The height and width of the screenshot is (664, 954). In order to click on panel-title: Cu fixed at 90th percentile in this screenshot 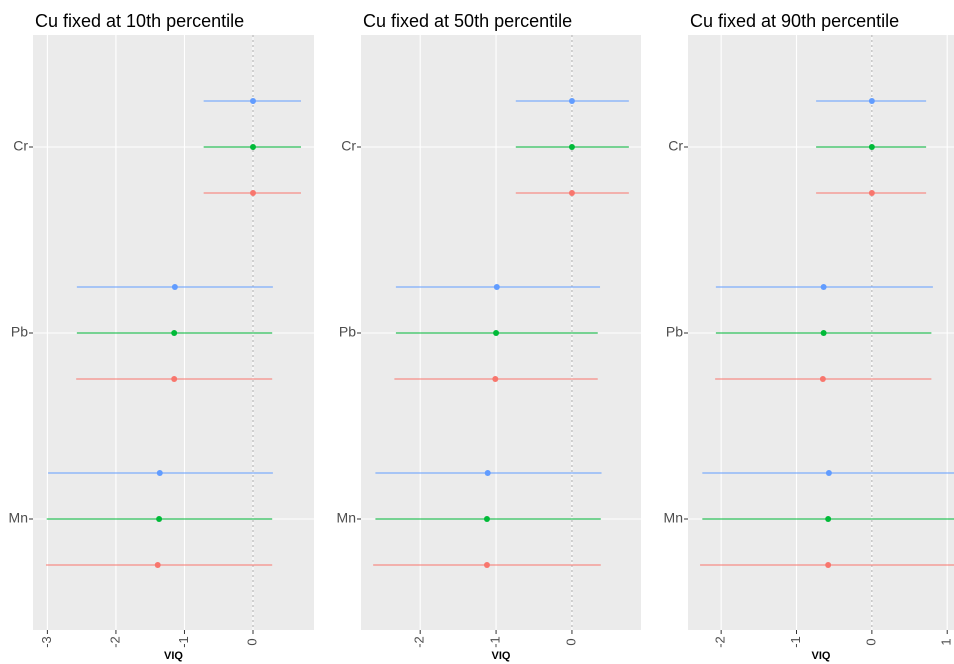, I will do `click(794, 21)`.